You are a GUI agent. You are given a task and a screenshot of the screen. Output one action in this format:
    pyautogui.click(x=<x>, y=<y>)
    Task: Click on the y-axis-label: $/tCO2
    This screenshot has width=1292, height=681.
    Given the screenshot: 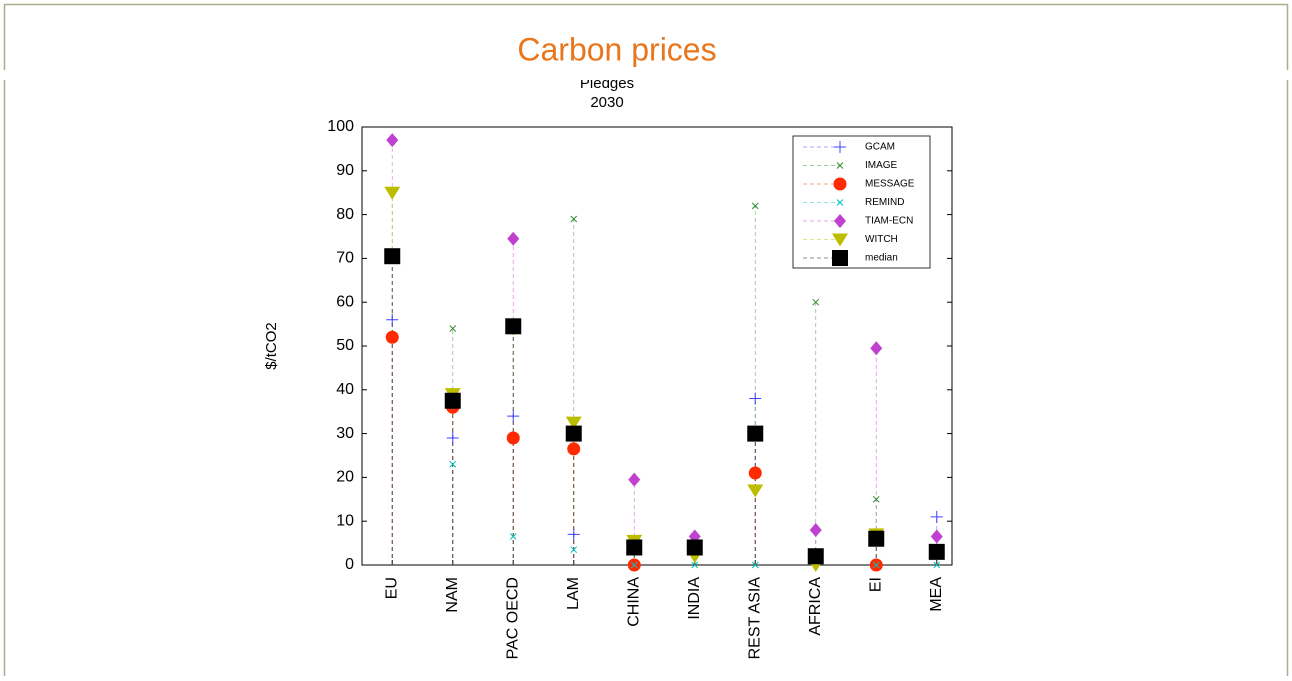 What is the action you would take?
    pyautogui.click(x=271, y=346)
    